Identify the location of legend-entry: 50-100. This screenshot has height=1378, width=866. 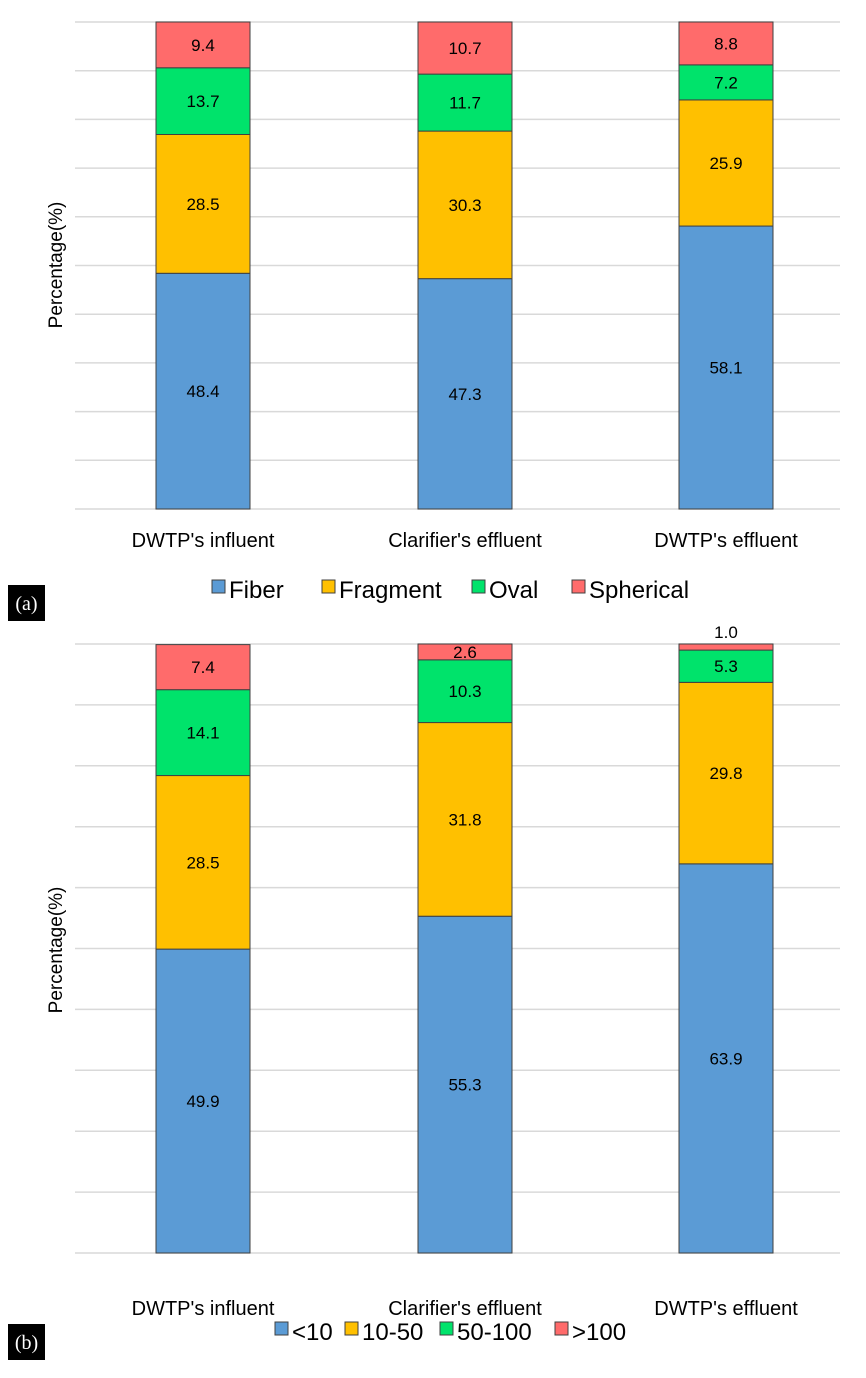
(494, 1332).